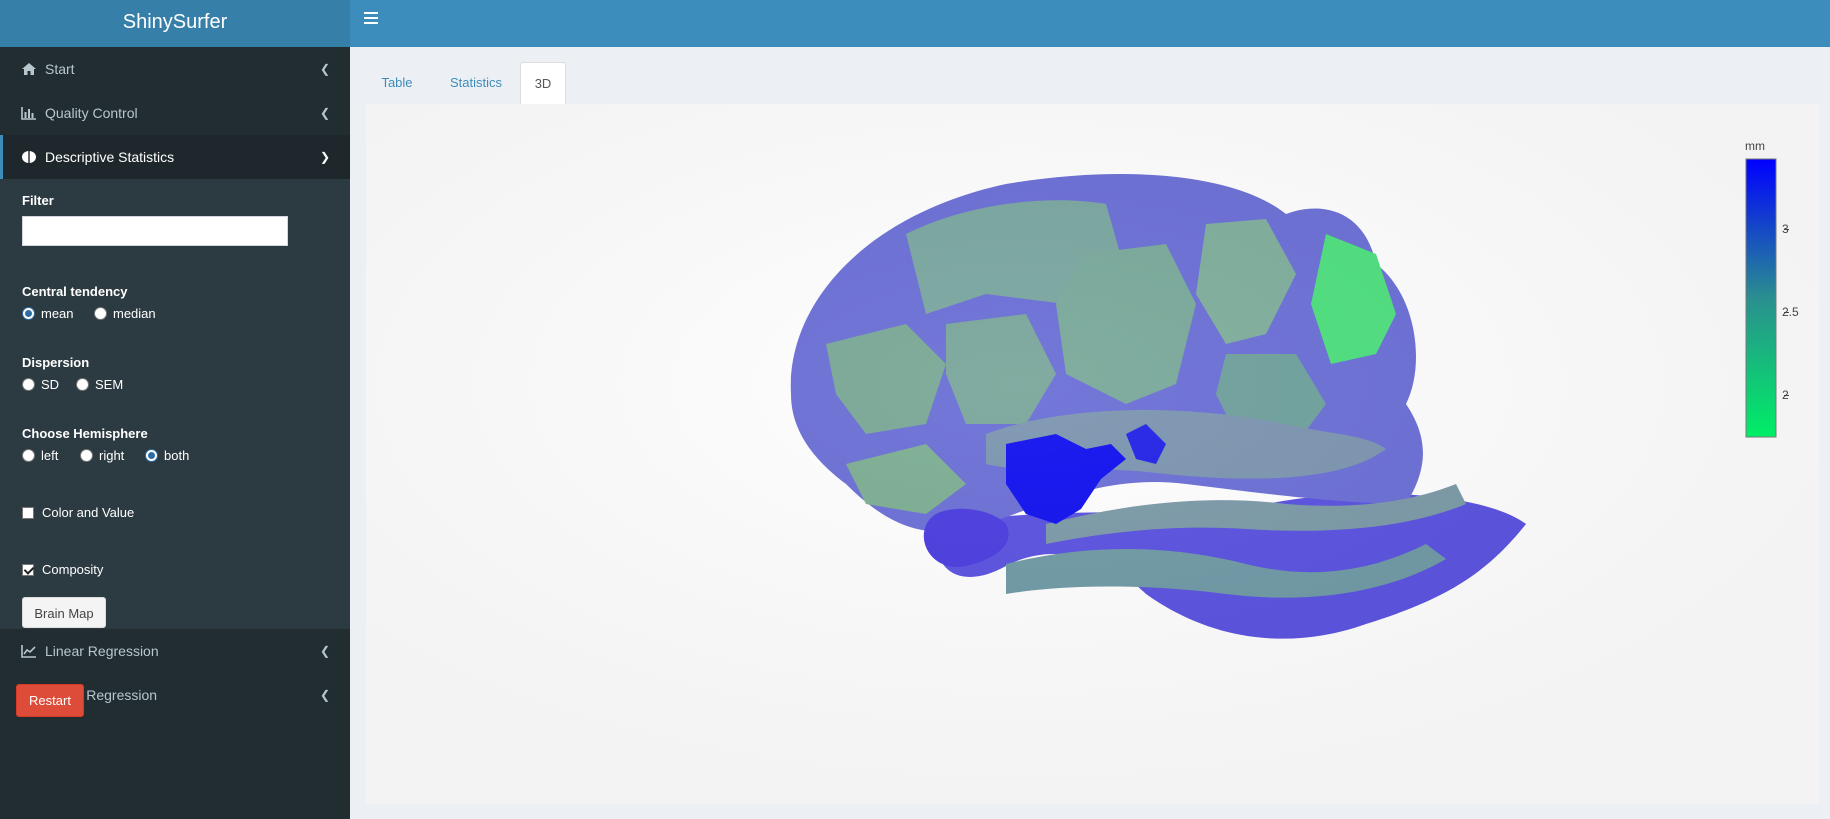 This screenshot has height=819, width=1830. I want to click on sidebar-item-label: Linear Regression, so click(102, 651).